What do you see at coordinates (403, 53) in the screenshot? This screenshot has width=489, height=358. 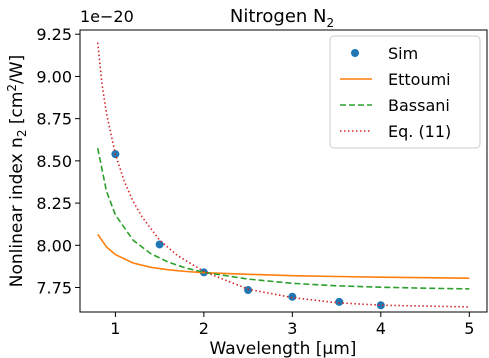 I see `legend-label: Sim` at bounding box center [403, 53].